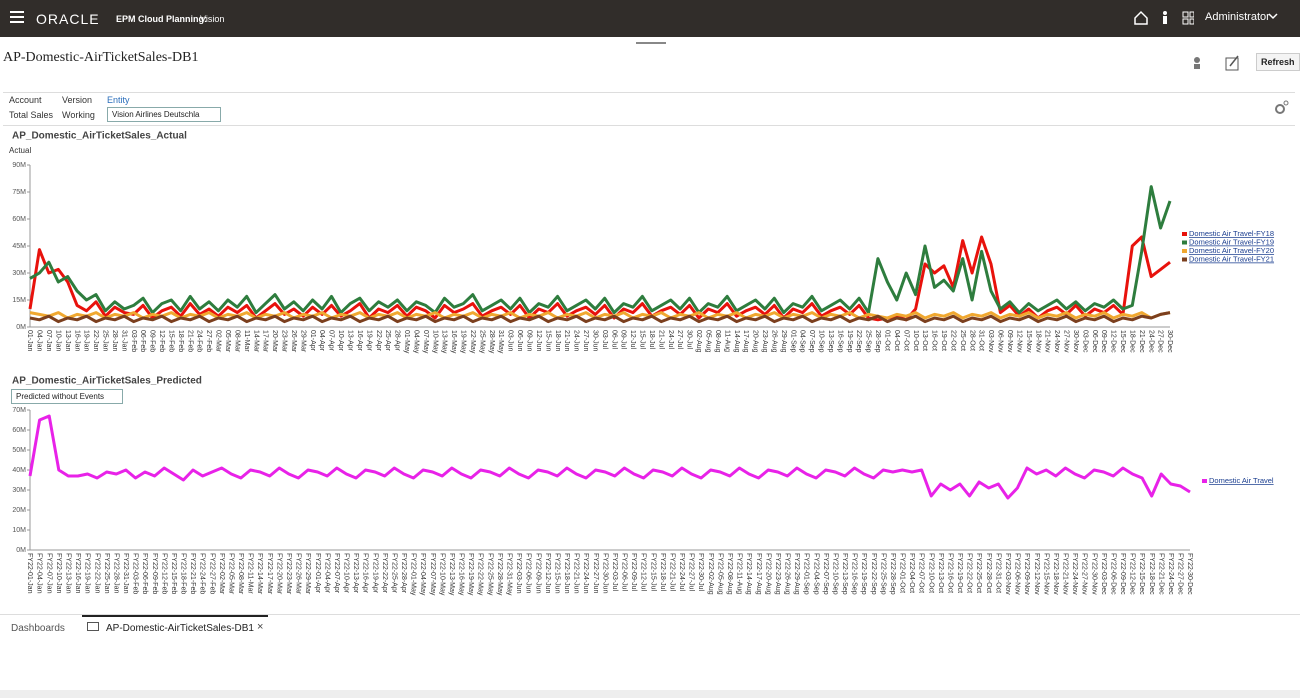  What do you see at coordinates (393, 573) in the screenshot?
I see `x-tick-label: FY22-25-Apr` at bounding box center [393, 573].